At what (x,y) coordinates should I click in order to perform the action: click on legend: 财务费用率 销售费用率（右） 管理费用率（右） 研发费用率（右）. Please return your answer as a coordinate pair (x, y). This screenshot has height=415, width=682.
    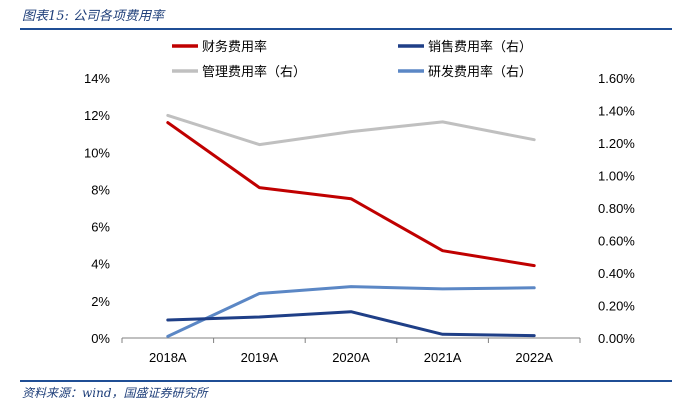
    Looking at the image, I should click on (352, 59).